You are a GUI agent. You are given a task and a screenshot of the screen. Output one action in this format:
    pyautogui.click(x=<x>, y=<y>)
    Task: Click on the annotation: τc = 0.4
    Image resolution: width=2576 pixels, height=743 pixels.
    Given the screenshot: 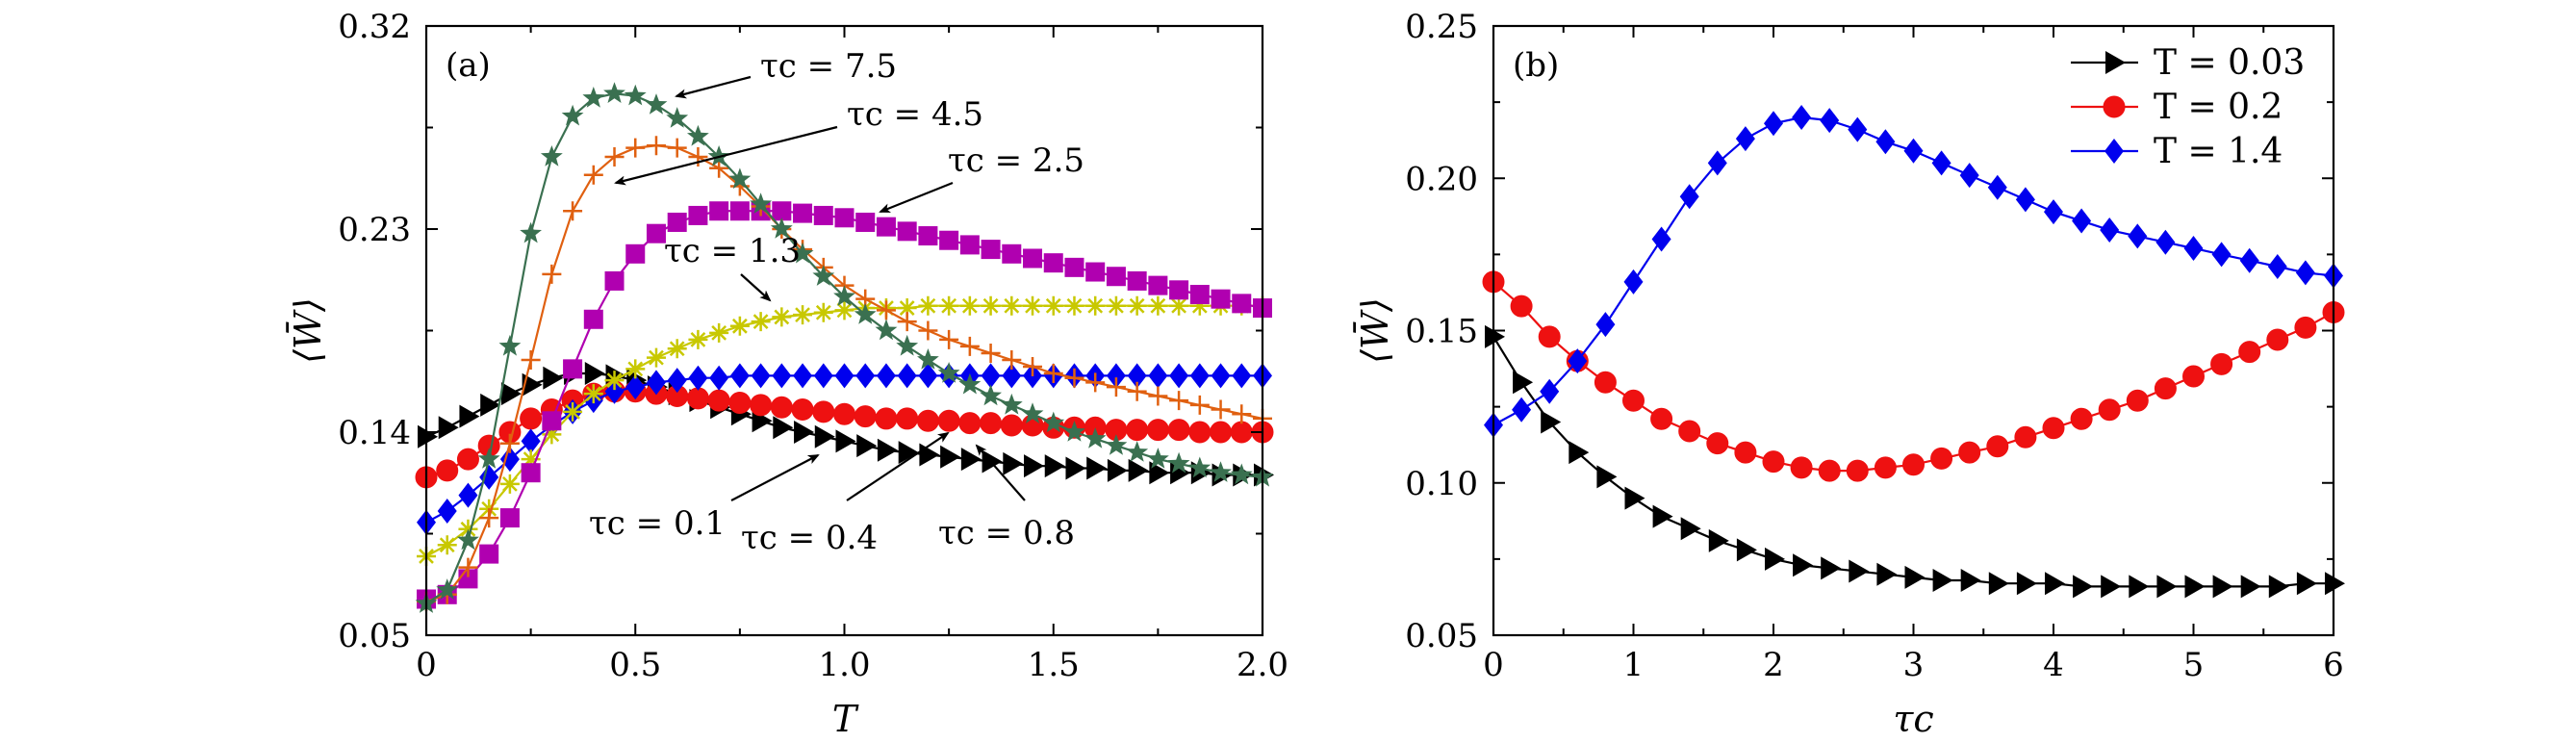 What is the action you would take?
    pyautogui.click(x=845, y=494)
    